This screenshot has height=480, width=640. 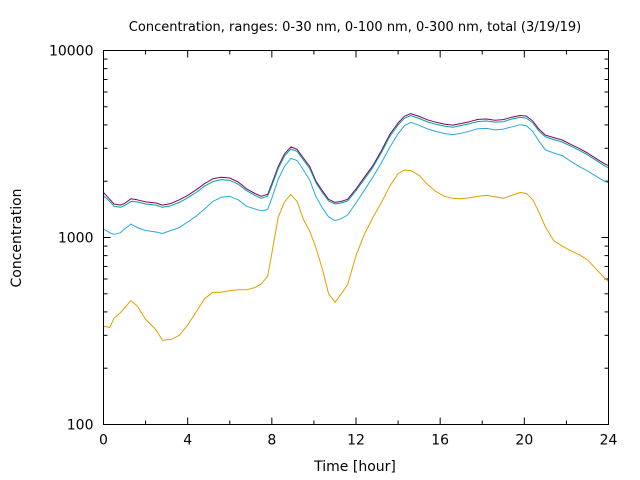 What do you see at coordinates (524, 441) in the screenshot?
I see `x-tick-label: 20` at bounding box center [524, 441].